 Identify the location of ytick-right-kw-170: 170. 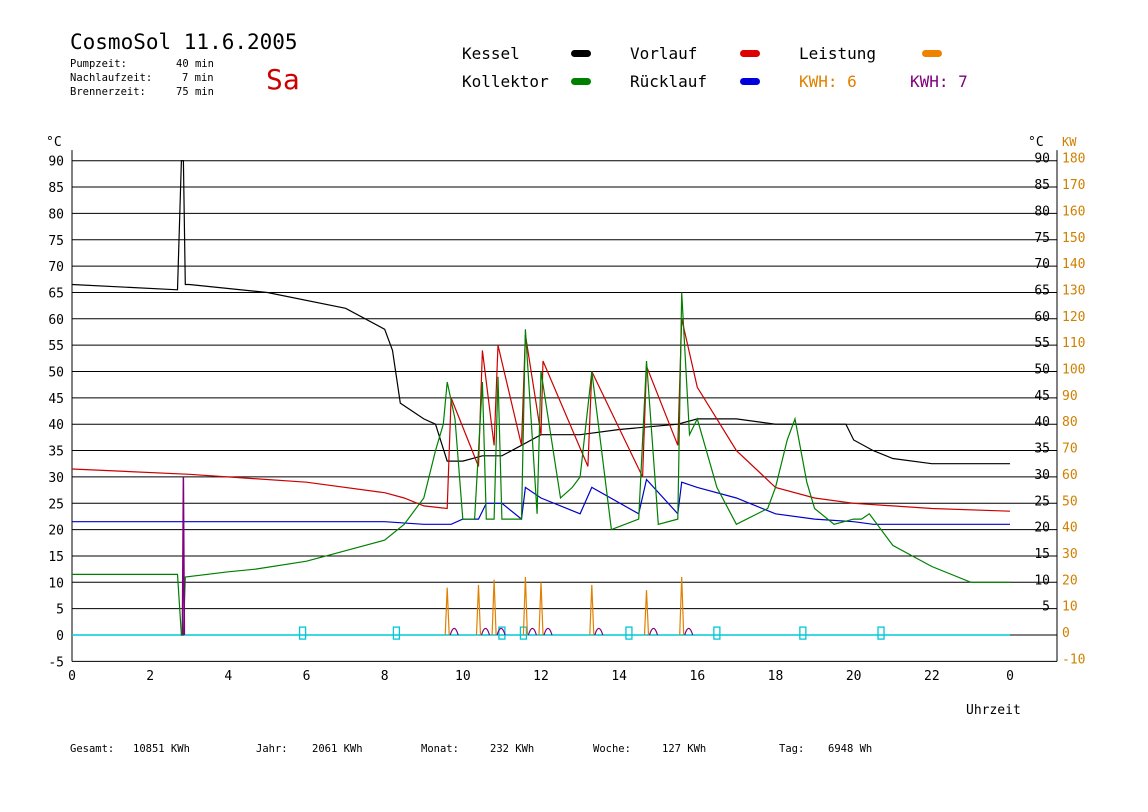
(1073, 185).